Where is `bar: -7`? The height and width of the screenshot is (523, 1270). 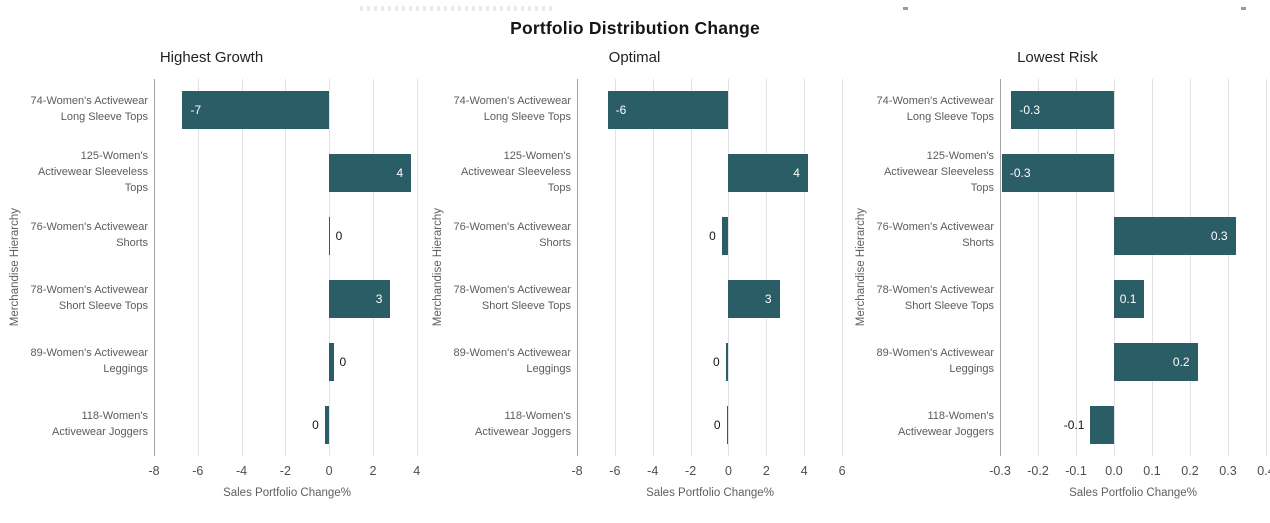
bar: -7 is located at coordinates (256, 110).